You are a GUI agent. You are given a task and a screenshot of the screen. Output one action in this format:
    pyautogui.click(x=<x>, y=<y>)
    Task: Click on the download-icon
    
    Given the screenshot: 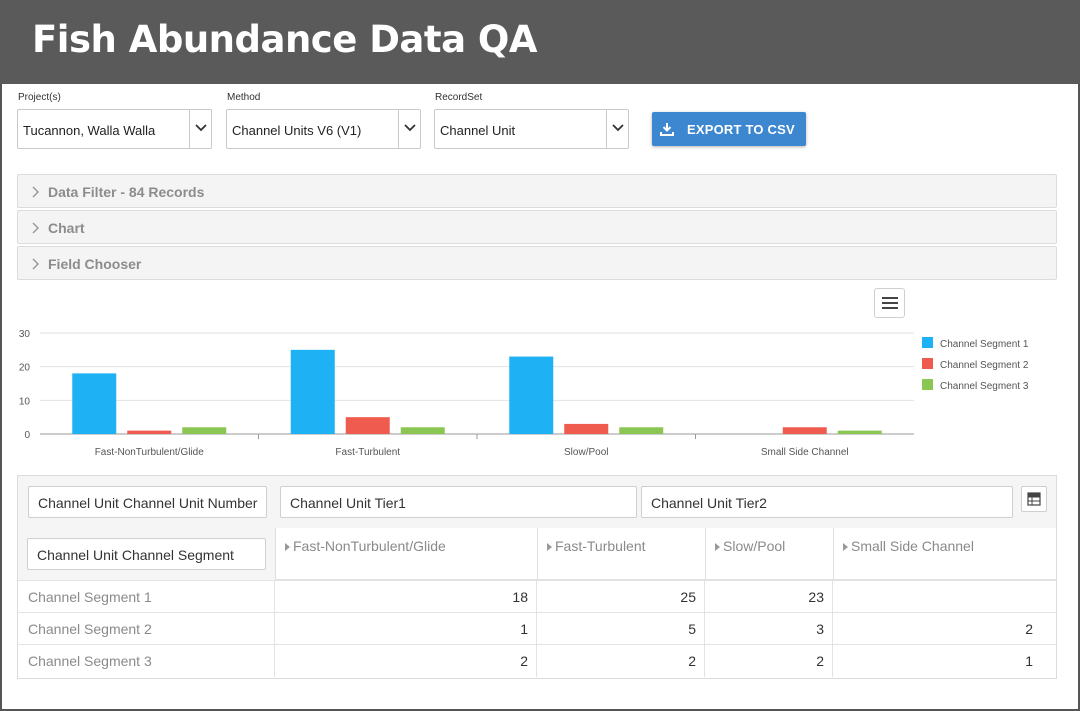 What is the action you would take?
    pyautogui.click(x=667, y=129)
    